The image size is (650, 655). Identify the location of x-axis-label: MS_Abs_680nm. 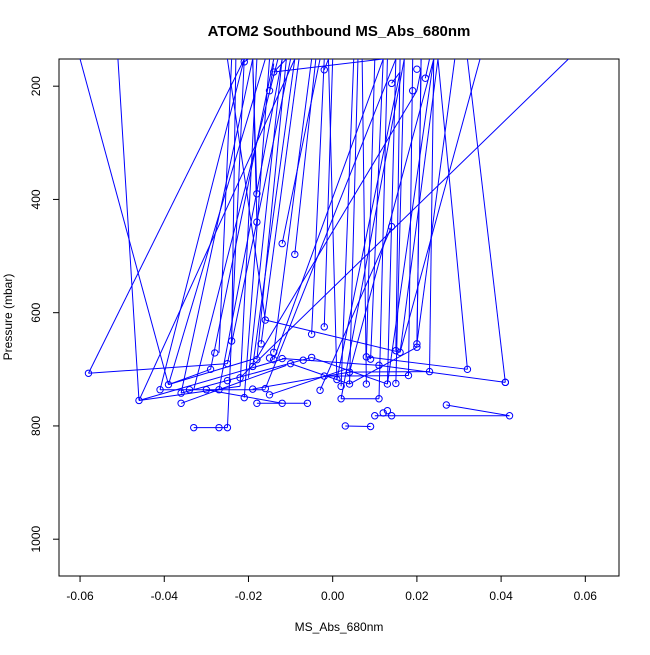
(339, 627).